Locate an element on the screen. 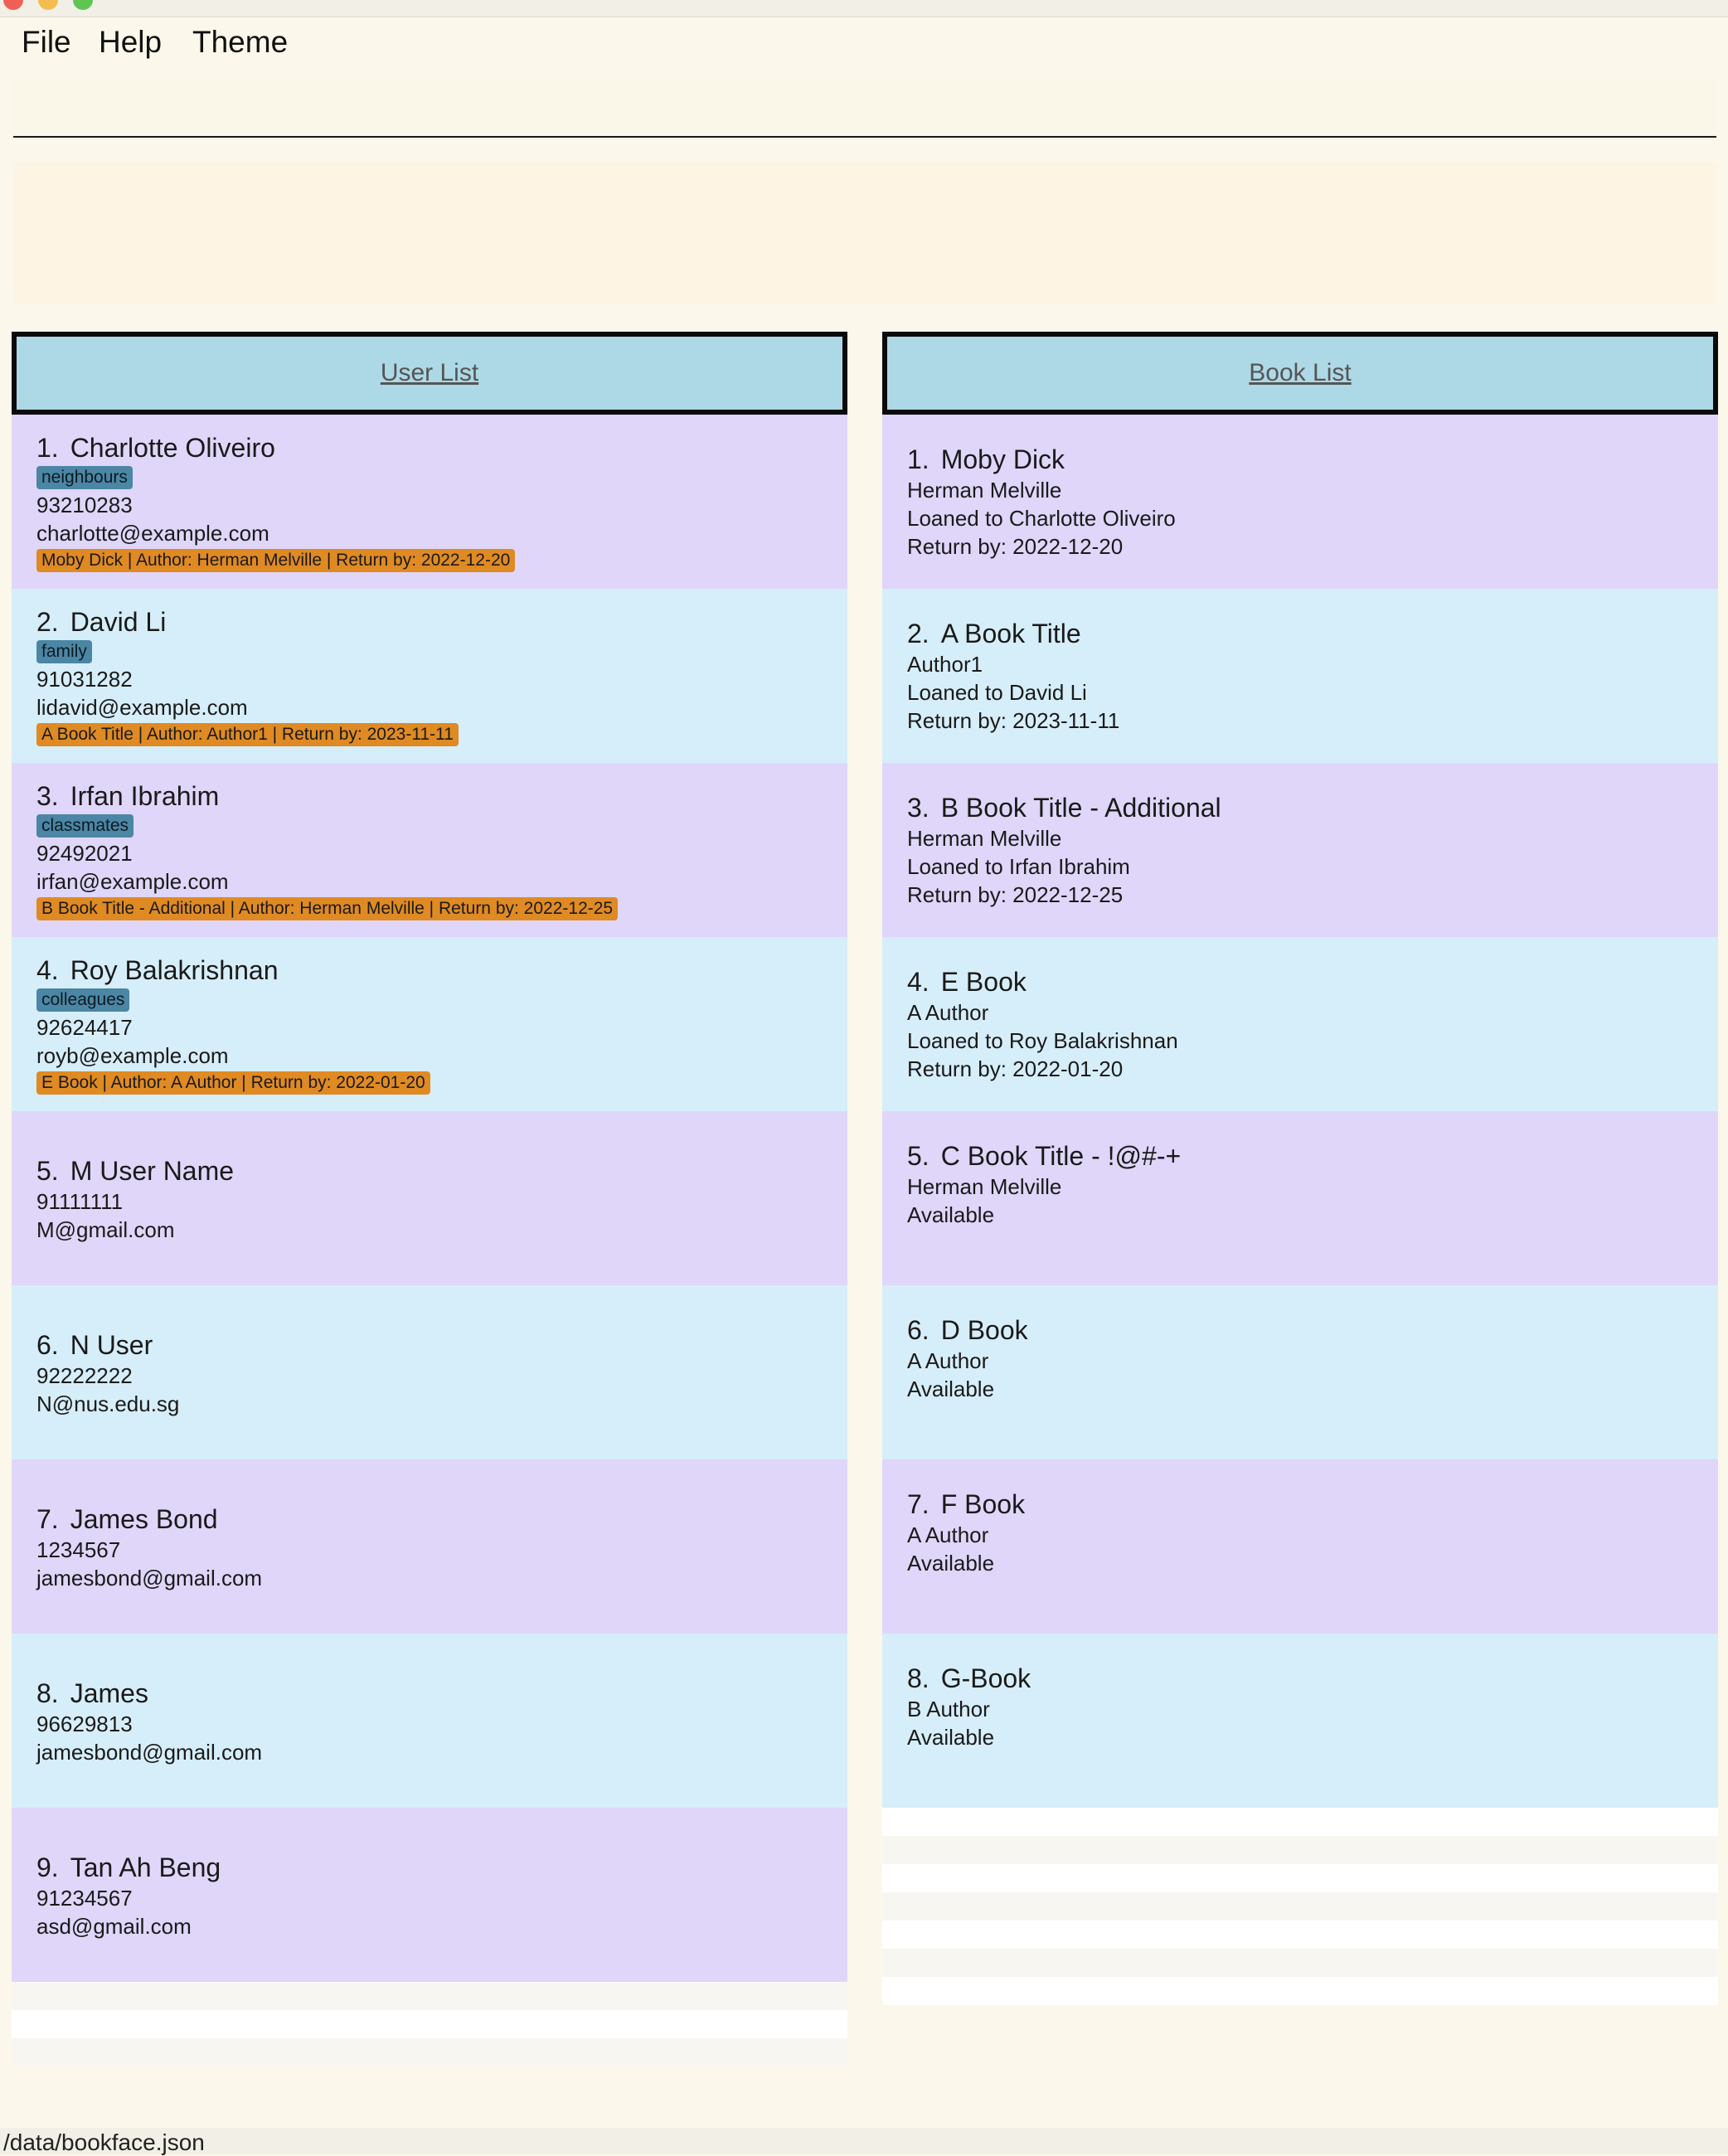 This screenshot has width=1728, height=2156. user-phone: 91234567 is located at coordinates (85, 1898).